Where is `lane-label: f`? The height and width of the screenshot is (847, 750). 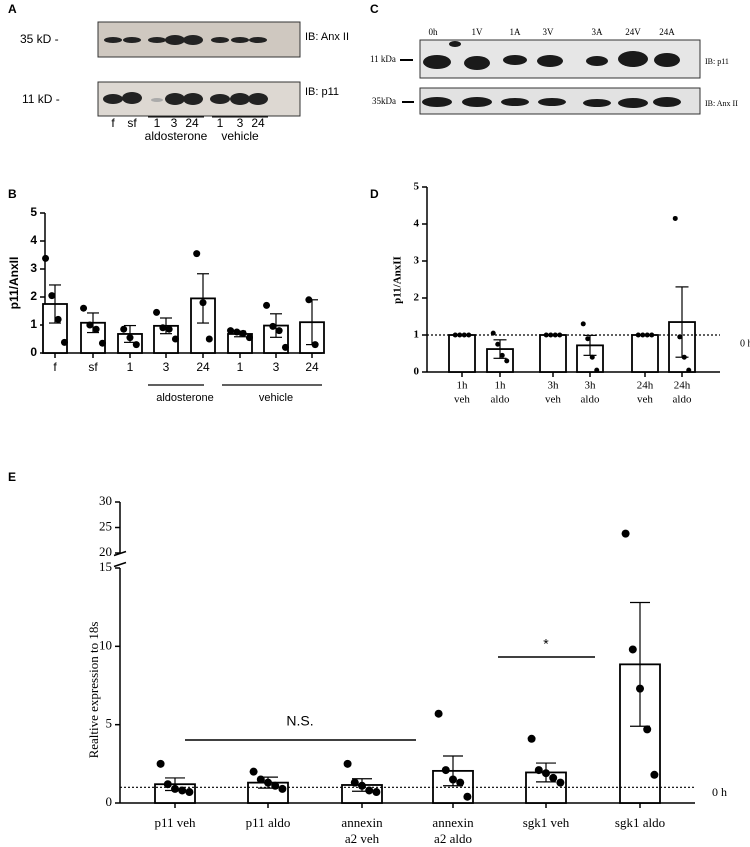 lane-label: f is located at coordinates (113, 123).